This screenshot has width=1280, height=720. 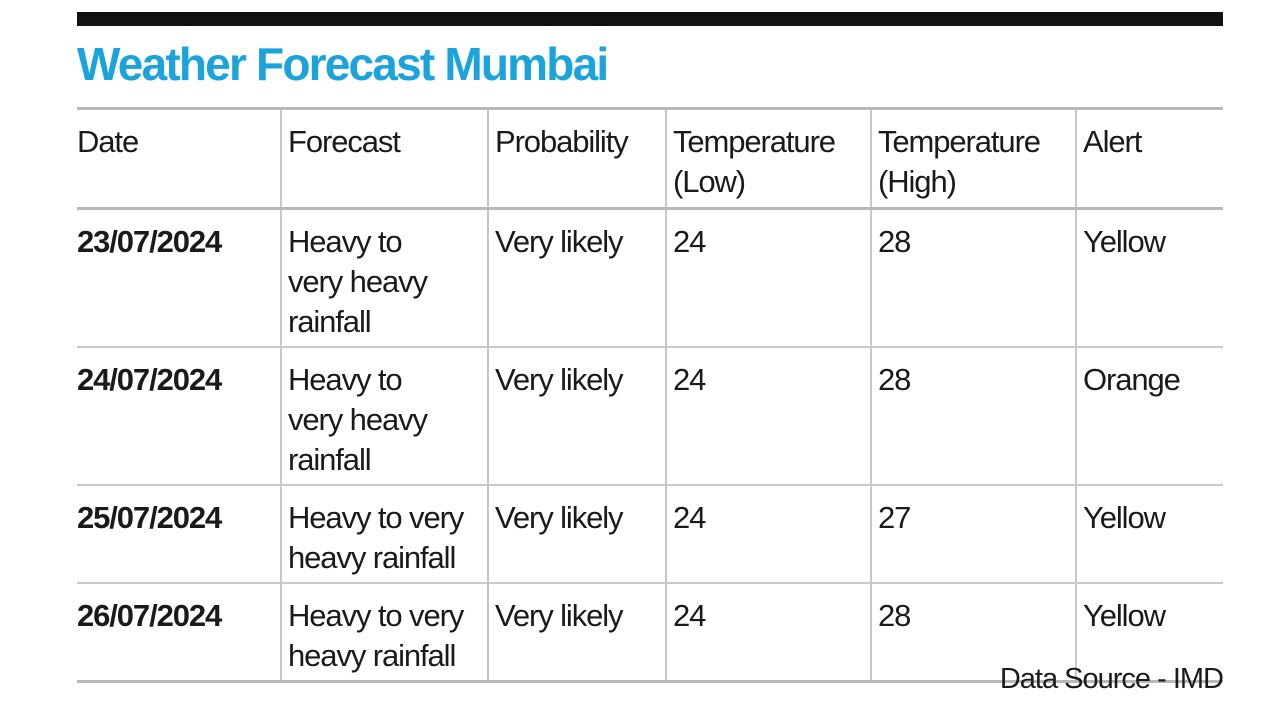 I want to click on cell-date: 24/07/2024, so click(x=149, y=379).